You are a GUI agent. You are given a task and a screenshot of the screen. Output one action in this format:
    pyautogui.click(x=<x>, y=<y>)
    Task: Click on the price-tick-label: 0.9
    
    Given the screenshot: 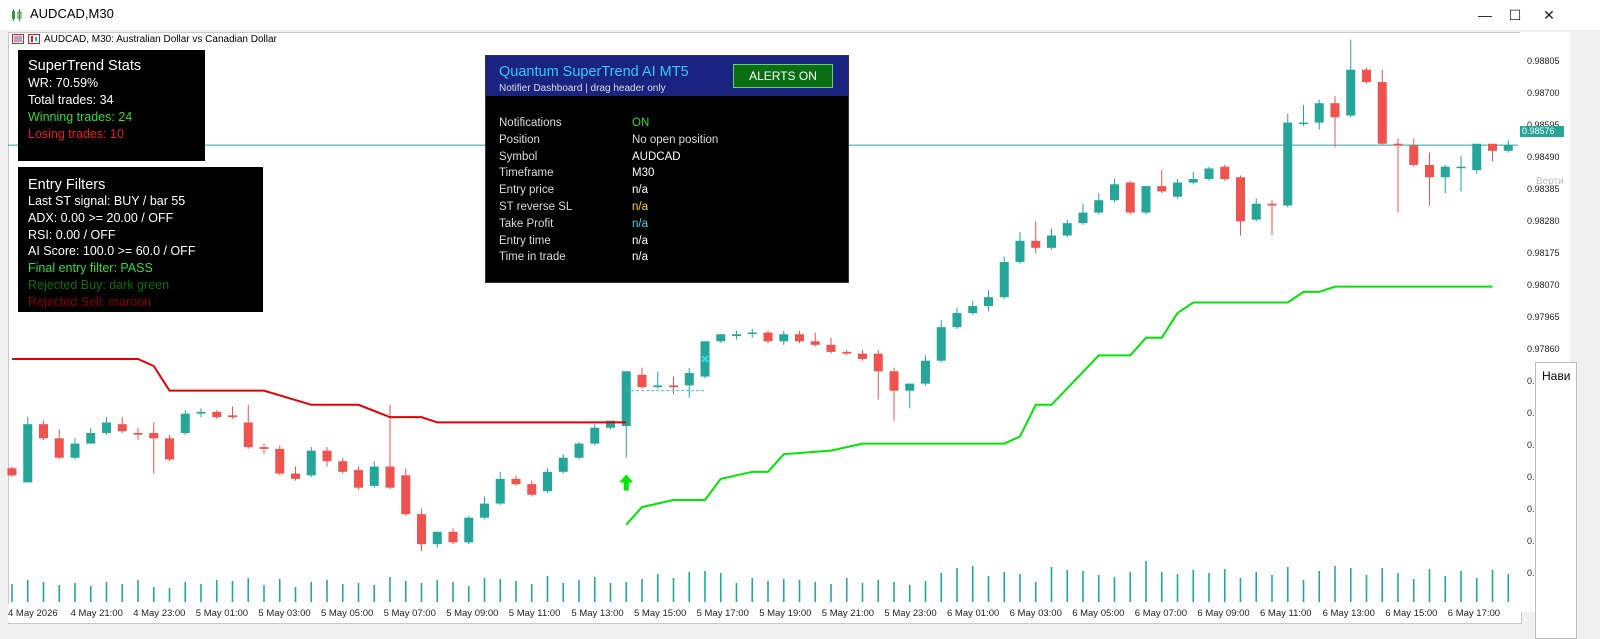 What is the action you would take?
    pyautogui.click(x=1533, y=445)
    